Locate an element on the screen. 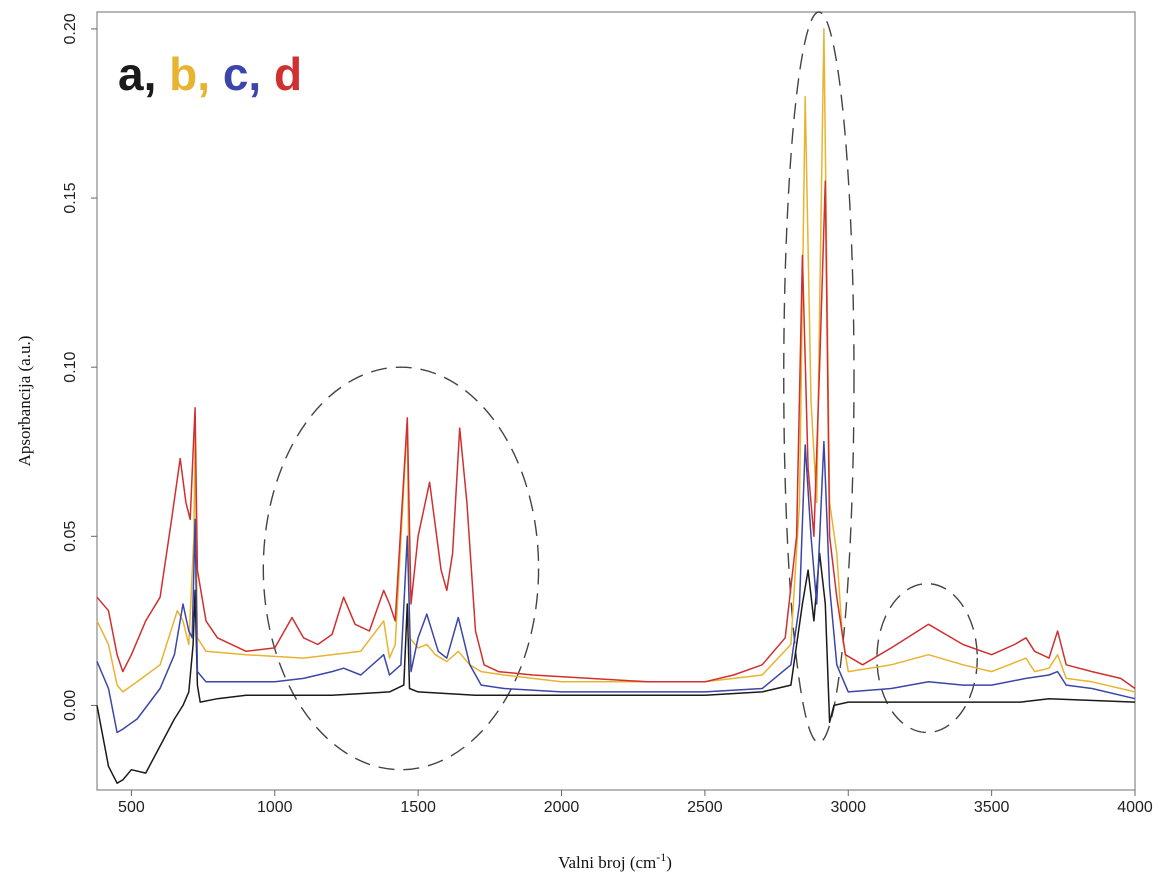  x-tick-label: 3000 is located at coordinates (848, 807).